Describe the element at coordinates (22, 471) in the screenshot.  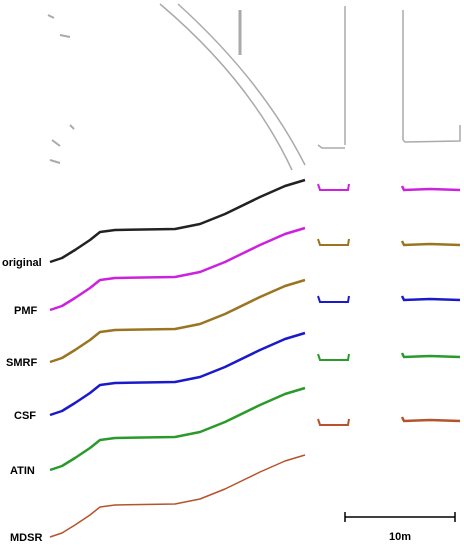
I see `method-label: ATIN` at that location.